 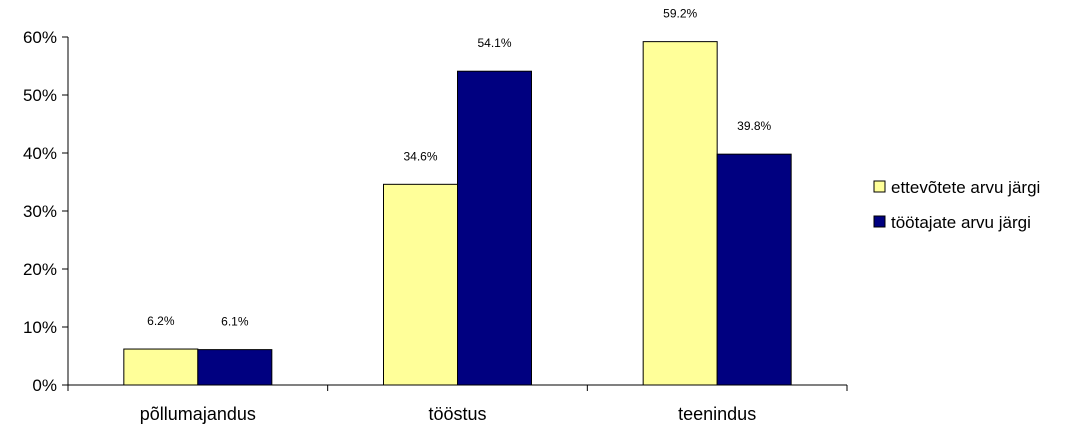 What do you see at coordinates (717, 414) in the screenshot?
I see `x-category-label: teenindus` at bounding box center [717, 414].